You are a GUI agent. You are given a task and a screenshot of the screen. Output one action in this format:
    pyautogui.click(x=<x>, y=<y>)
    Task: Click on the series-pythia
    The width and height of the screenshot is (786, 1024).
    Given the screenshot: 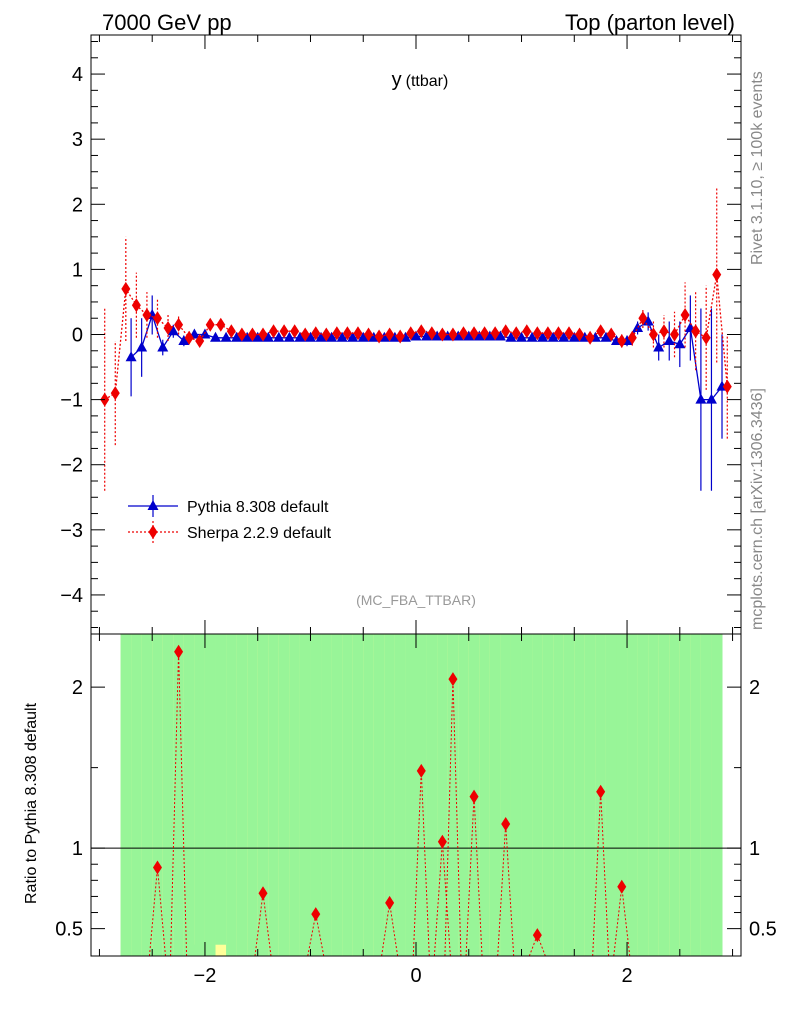 What is the action you would take?
    pyautogui.click(x=426, y=393)
    